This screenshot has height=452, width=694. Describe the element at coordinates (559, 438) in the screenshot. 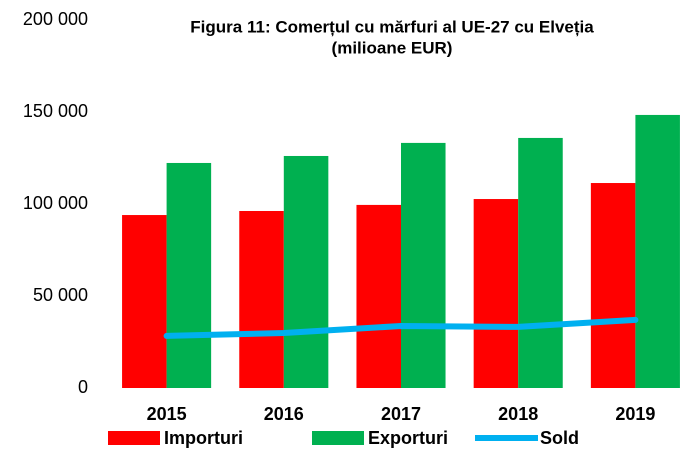

I see `legend-label: Sold` at that location.